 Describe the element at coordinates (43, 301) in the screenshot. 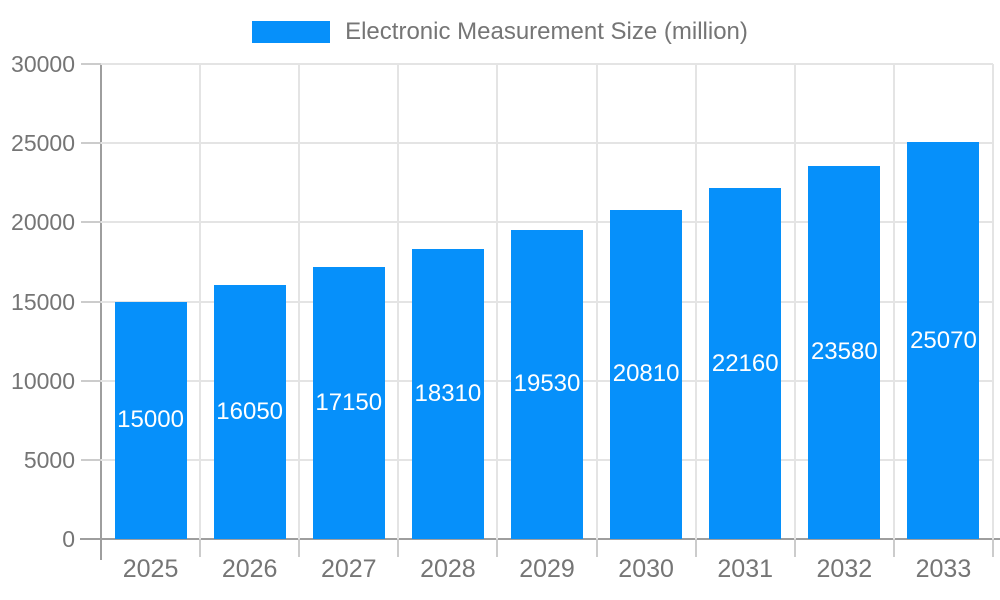

I see `y-tick-label: 15000` at that location.